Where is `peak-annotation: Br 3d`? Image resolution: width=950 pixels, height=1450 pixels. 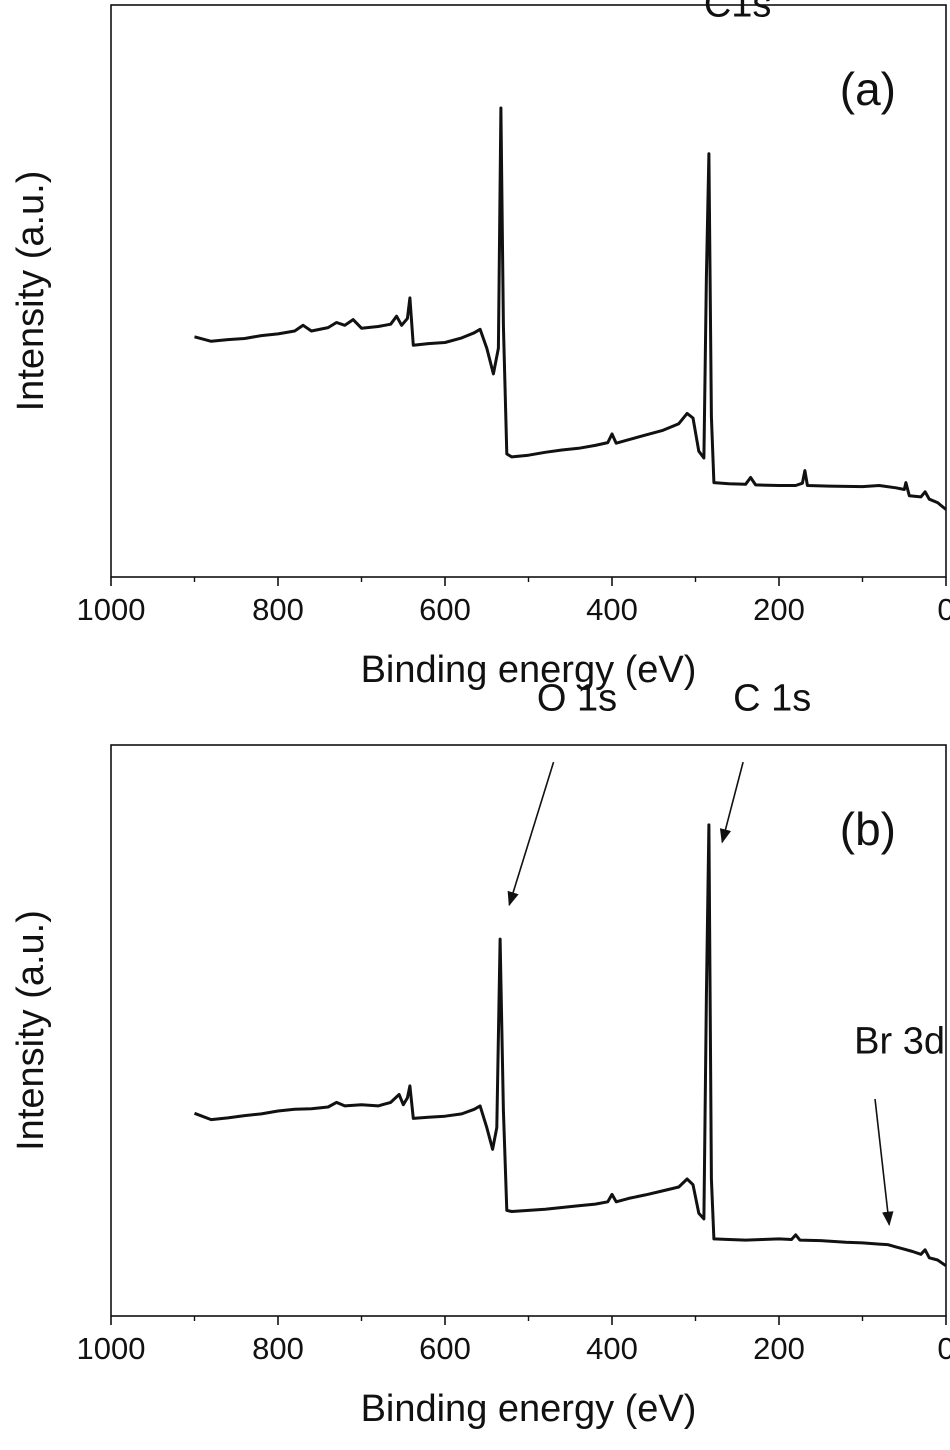
peak-annotation: Br 3d is located at coordinates (899, 1041).